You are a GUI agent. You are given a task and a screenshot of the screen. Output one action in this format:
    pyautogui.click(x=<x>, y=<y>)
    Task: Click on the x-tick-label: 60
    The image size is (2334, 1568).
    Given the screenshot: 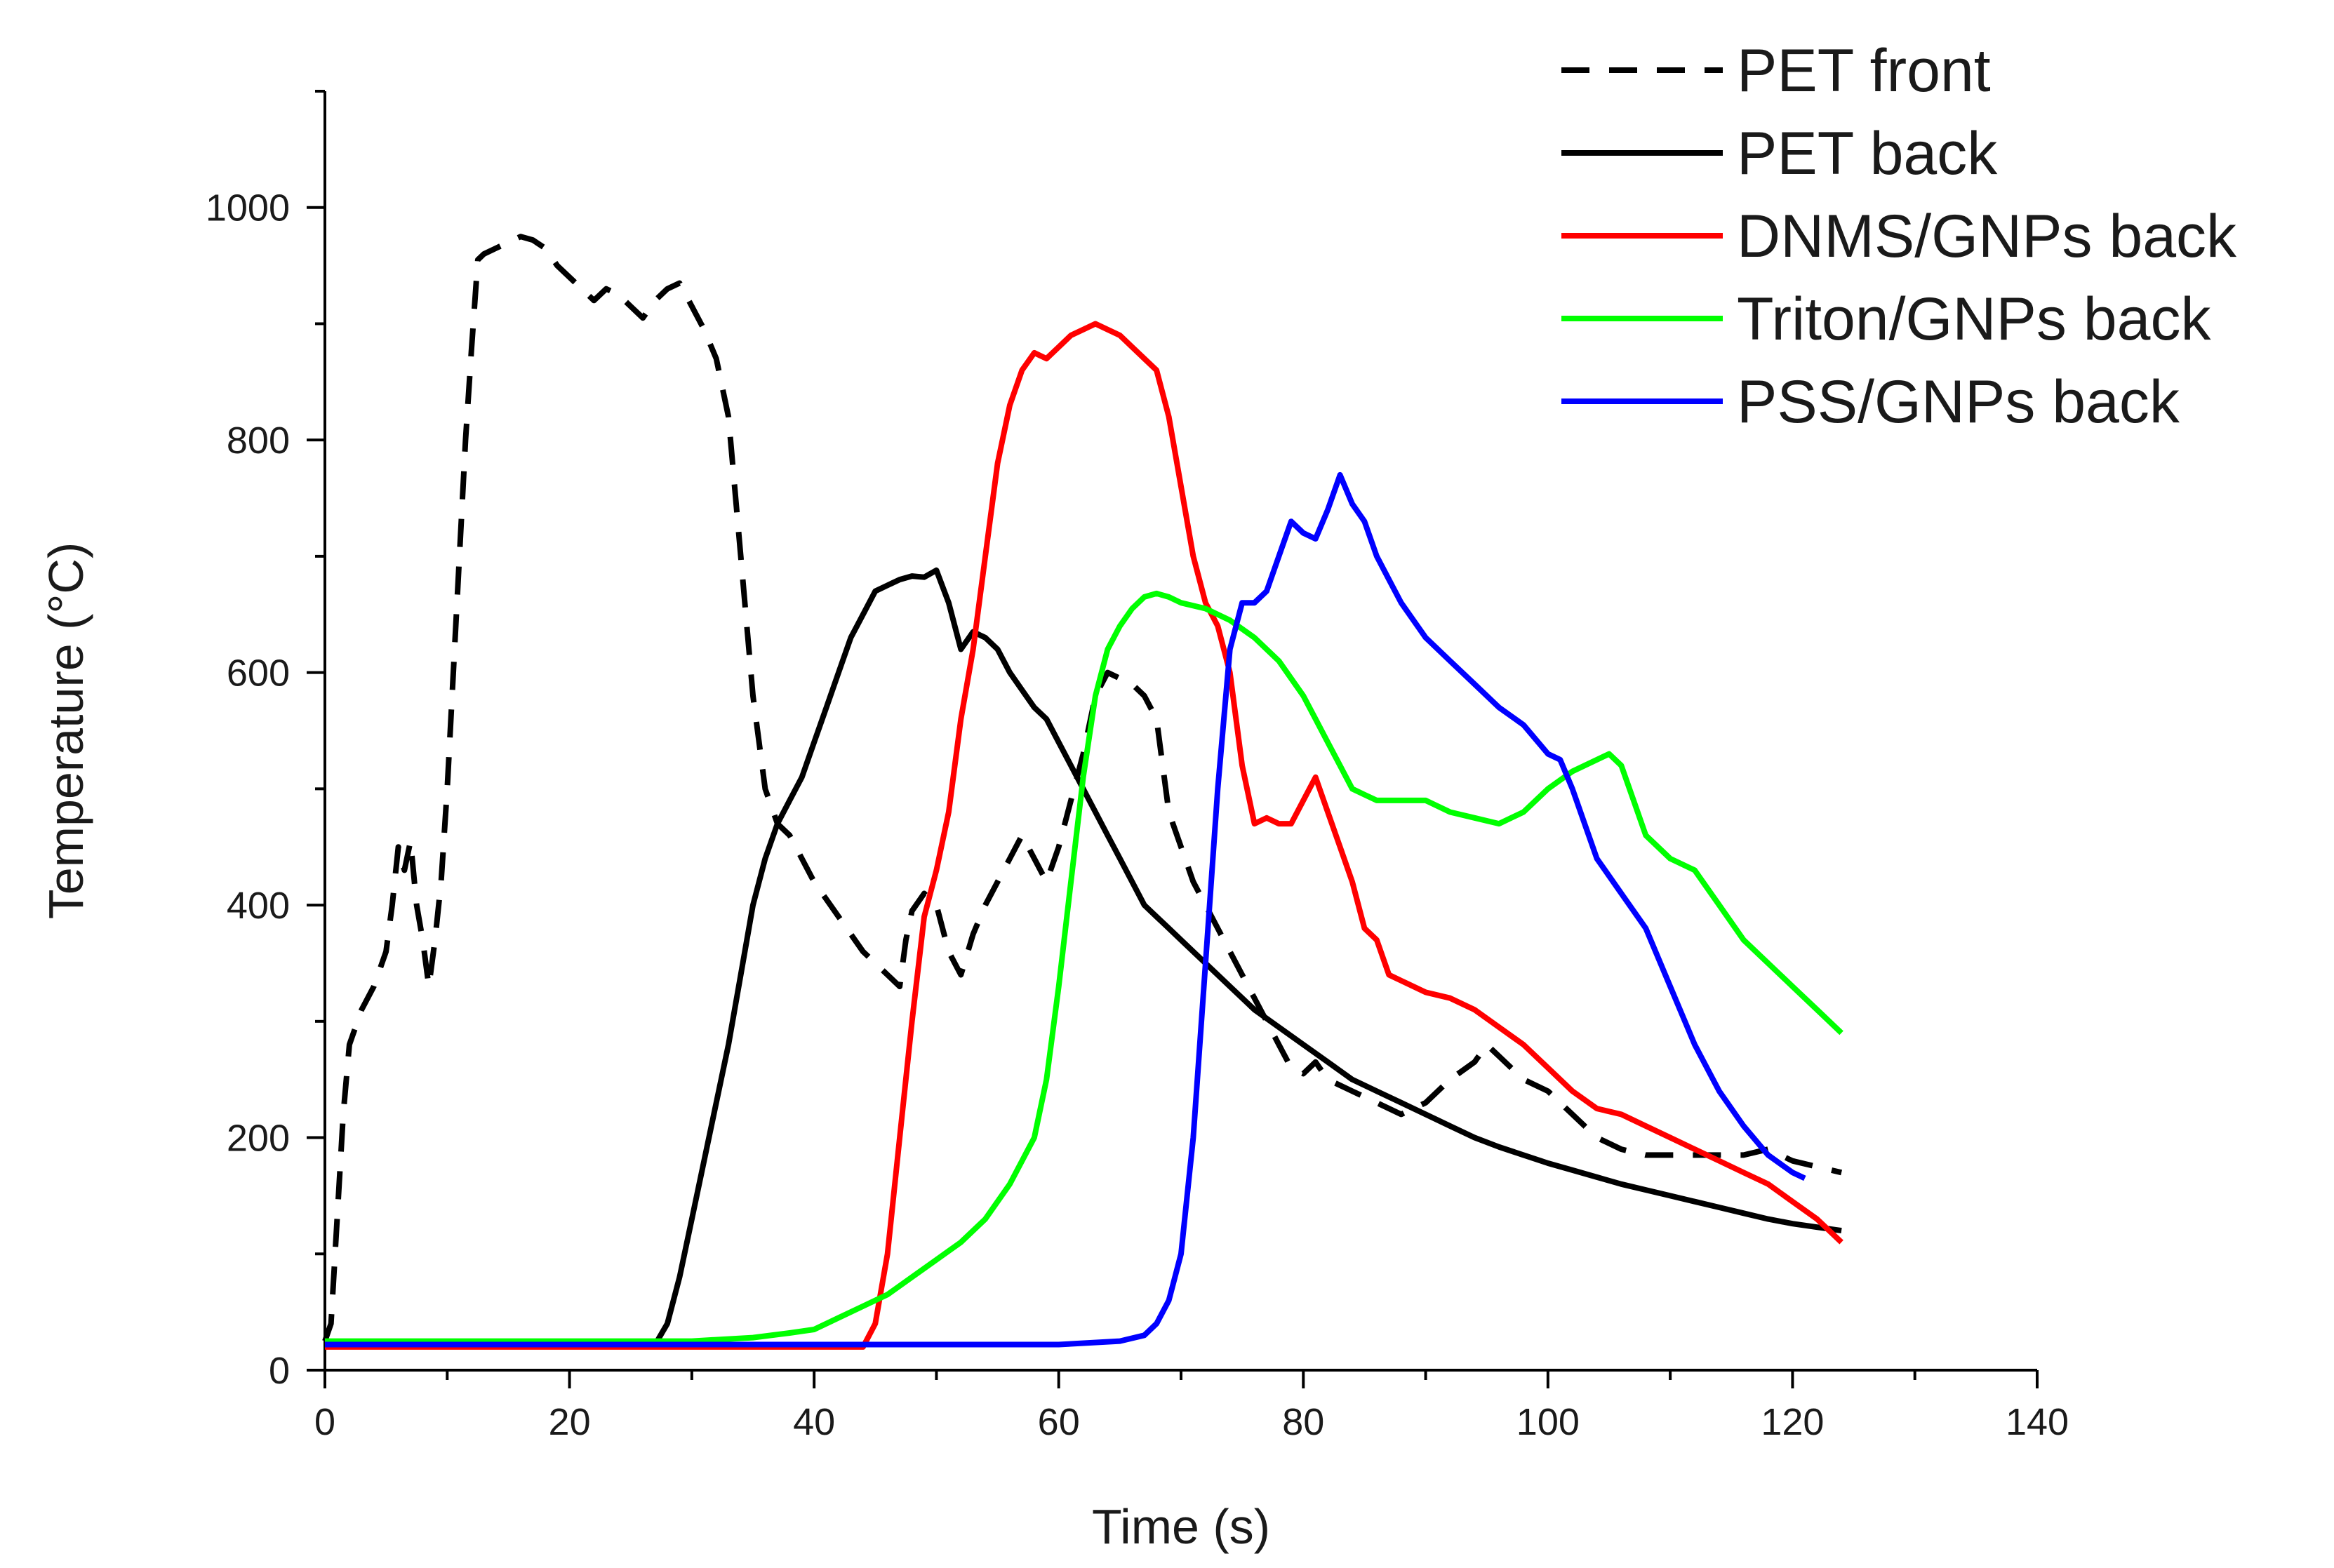 What is the action you would take?
    pyautogui.click(x=1059, y=1422)
    